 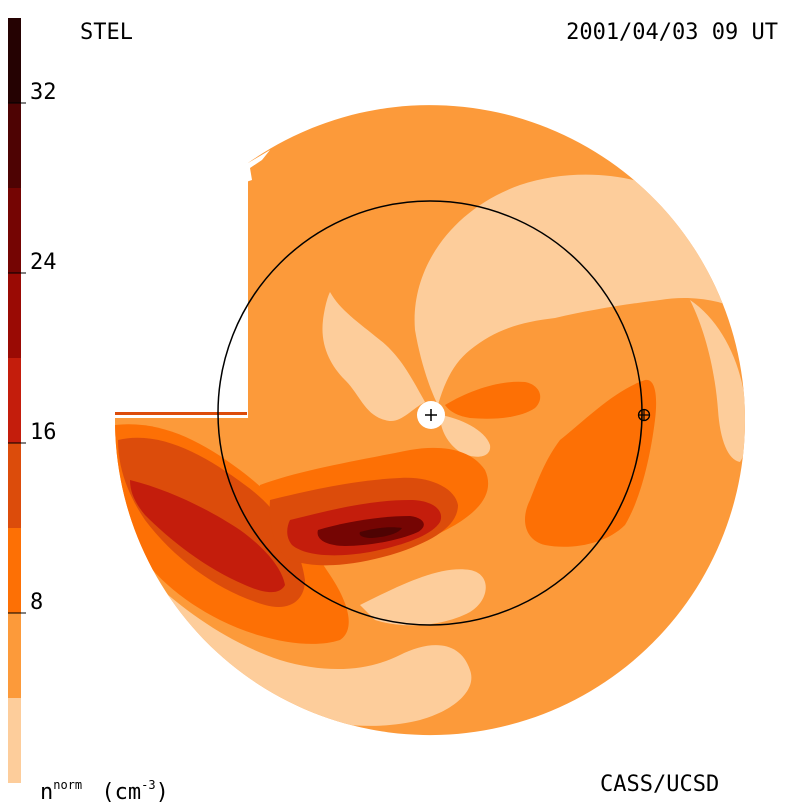 What do you see at coordinates (660, 784) in the screenshot?
I see `credit-label: CASS/UCSD` at bounding box center [660, 784].